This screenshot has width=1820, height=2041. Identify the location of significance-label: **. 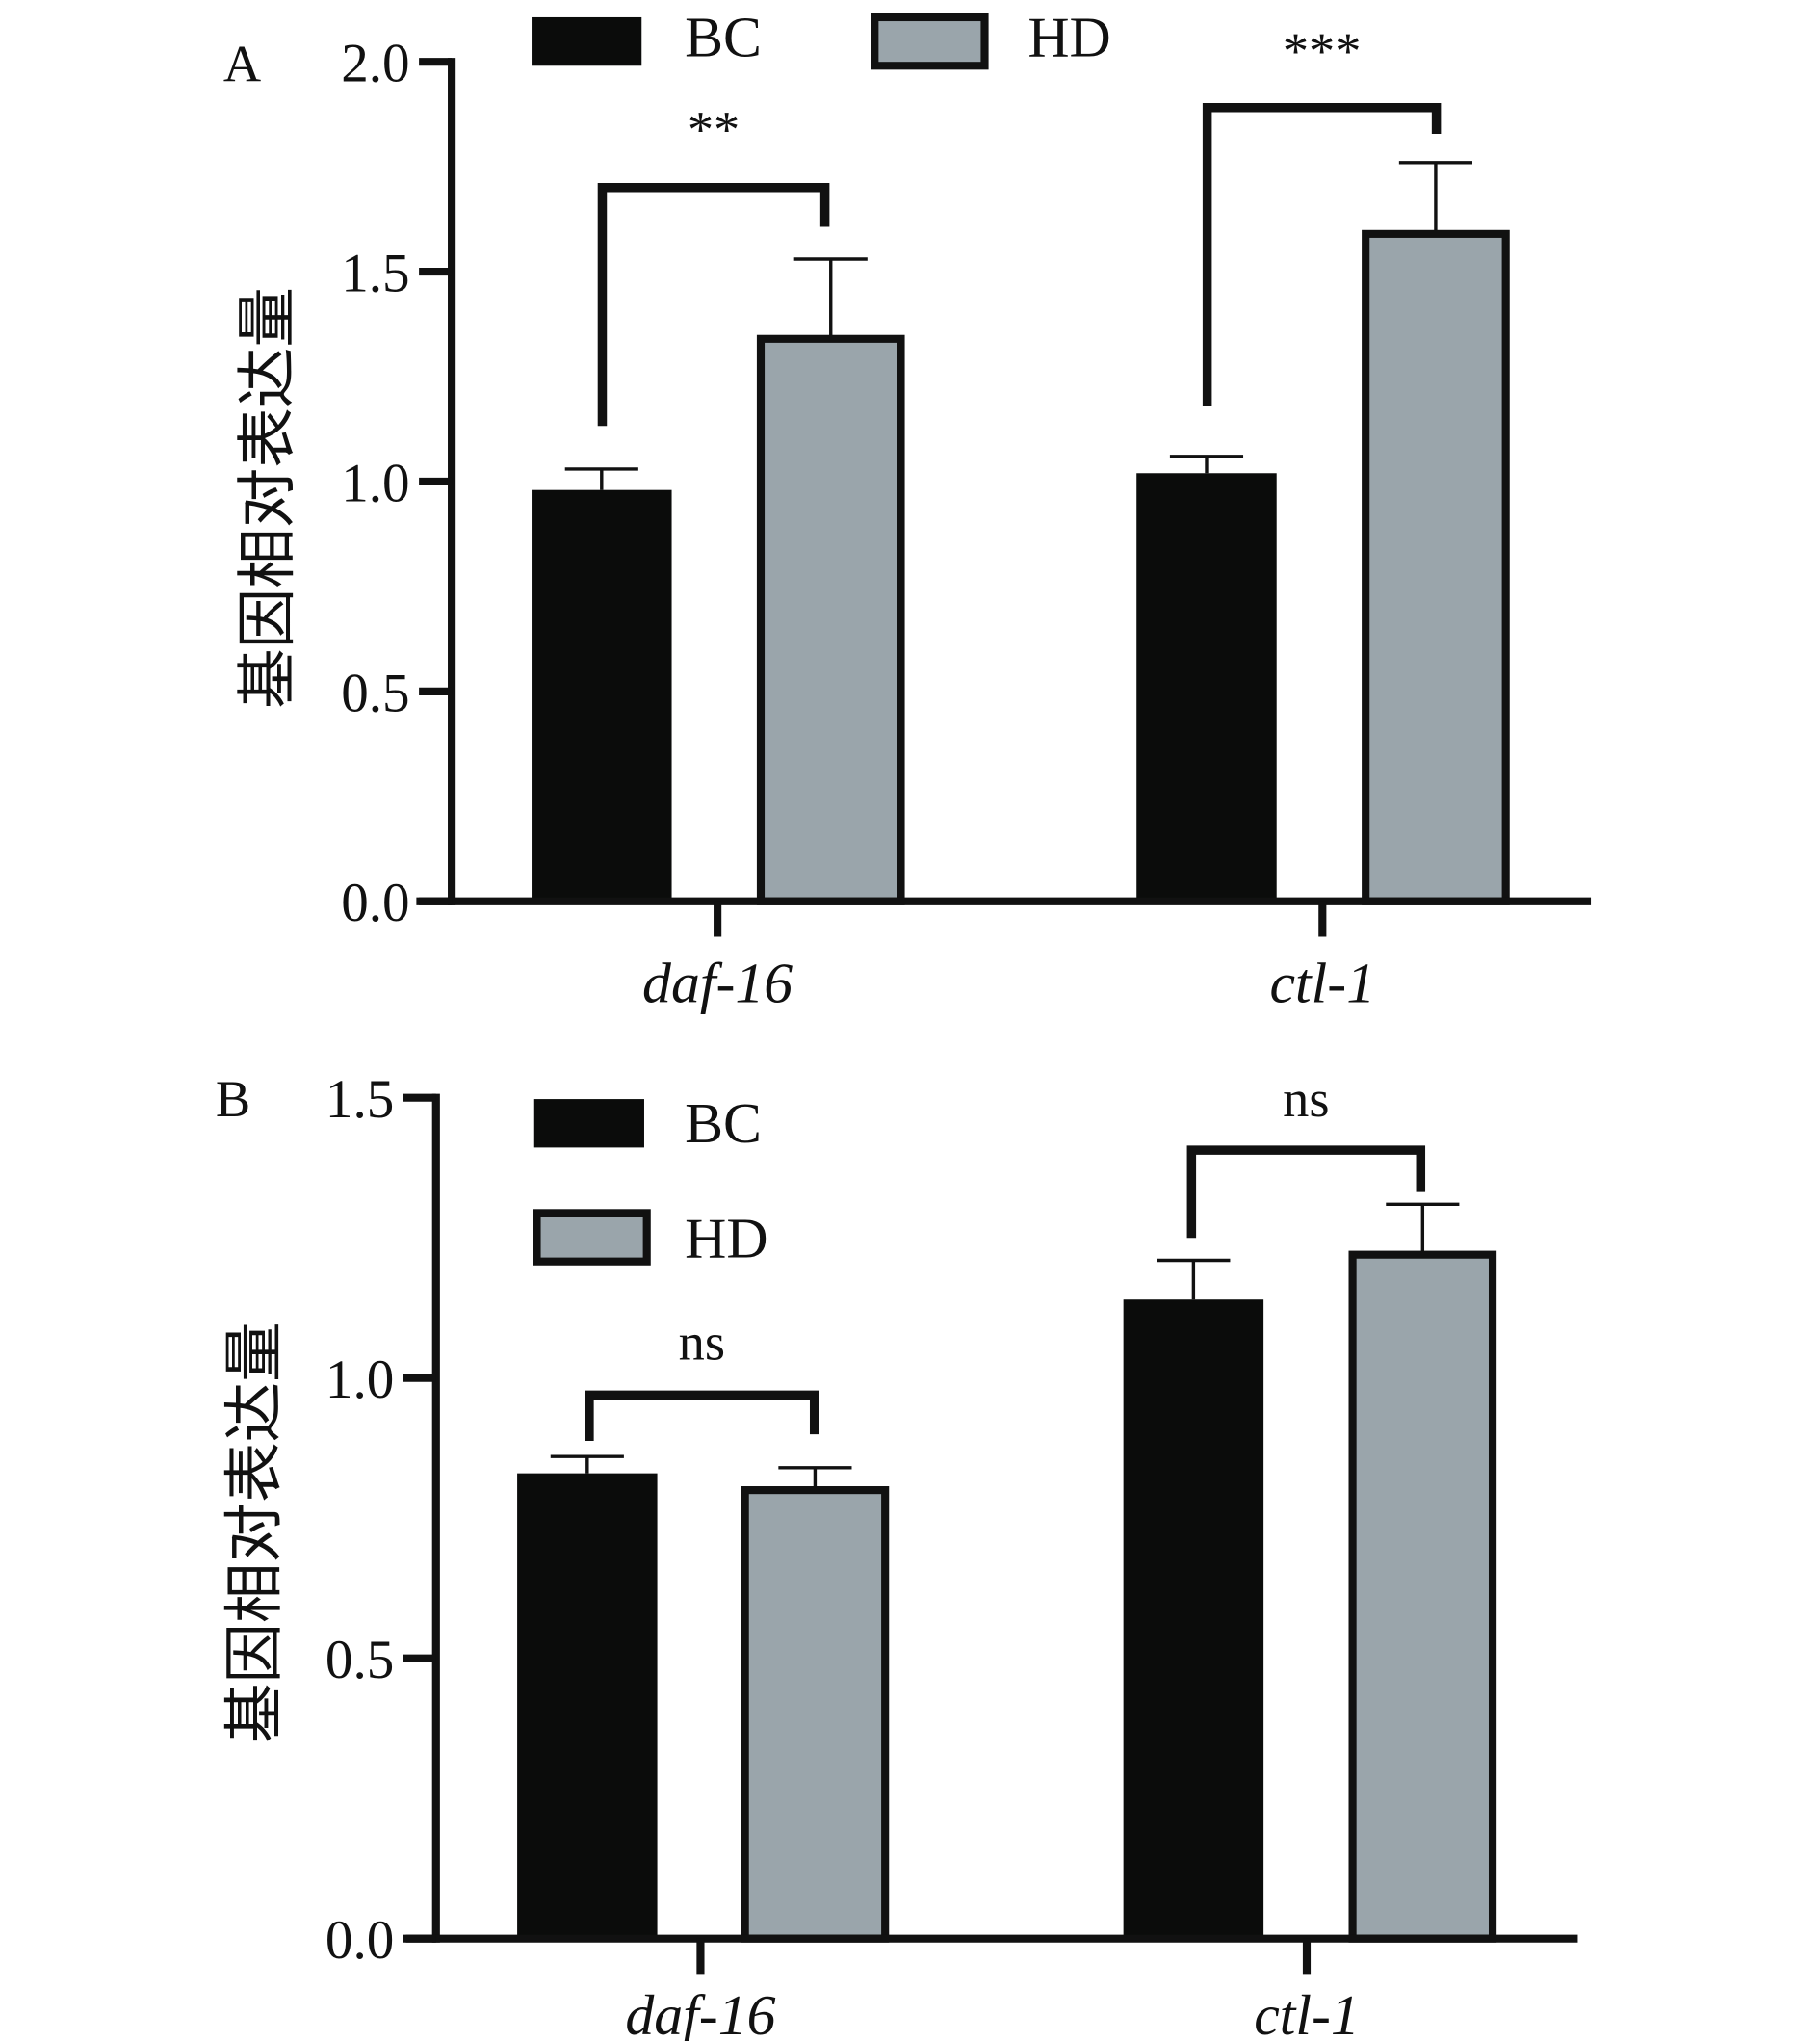
(714, 130).